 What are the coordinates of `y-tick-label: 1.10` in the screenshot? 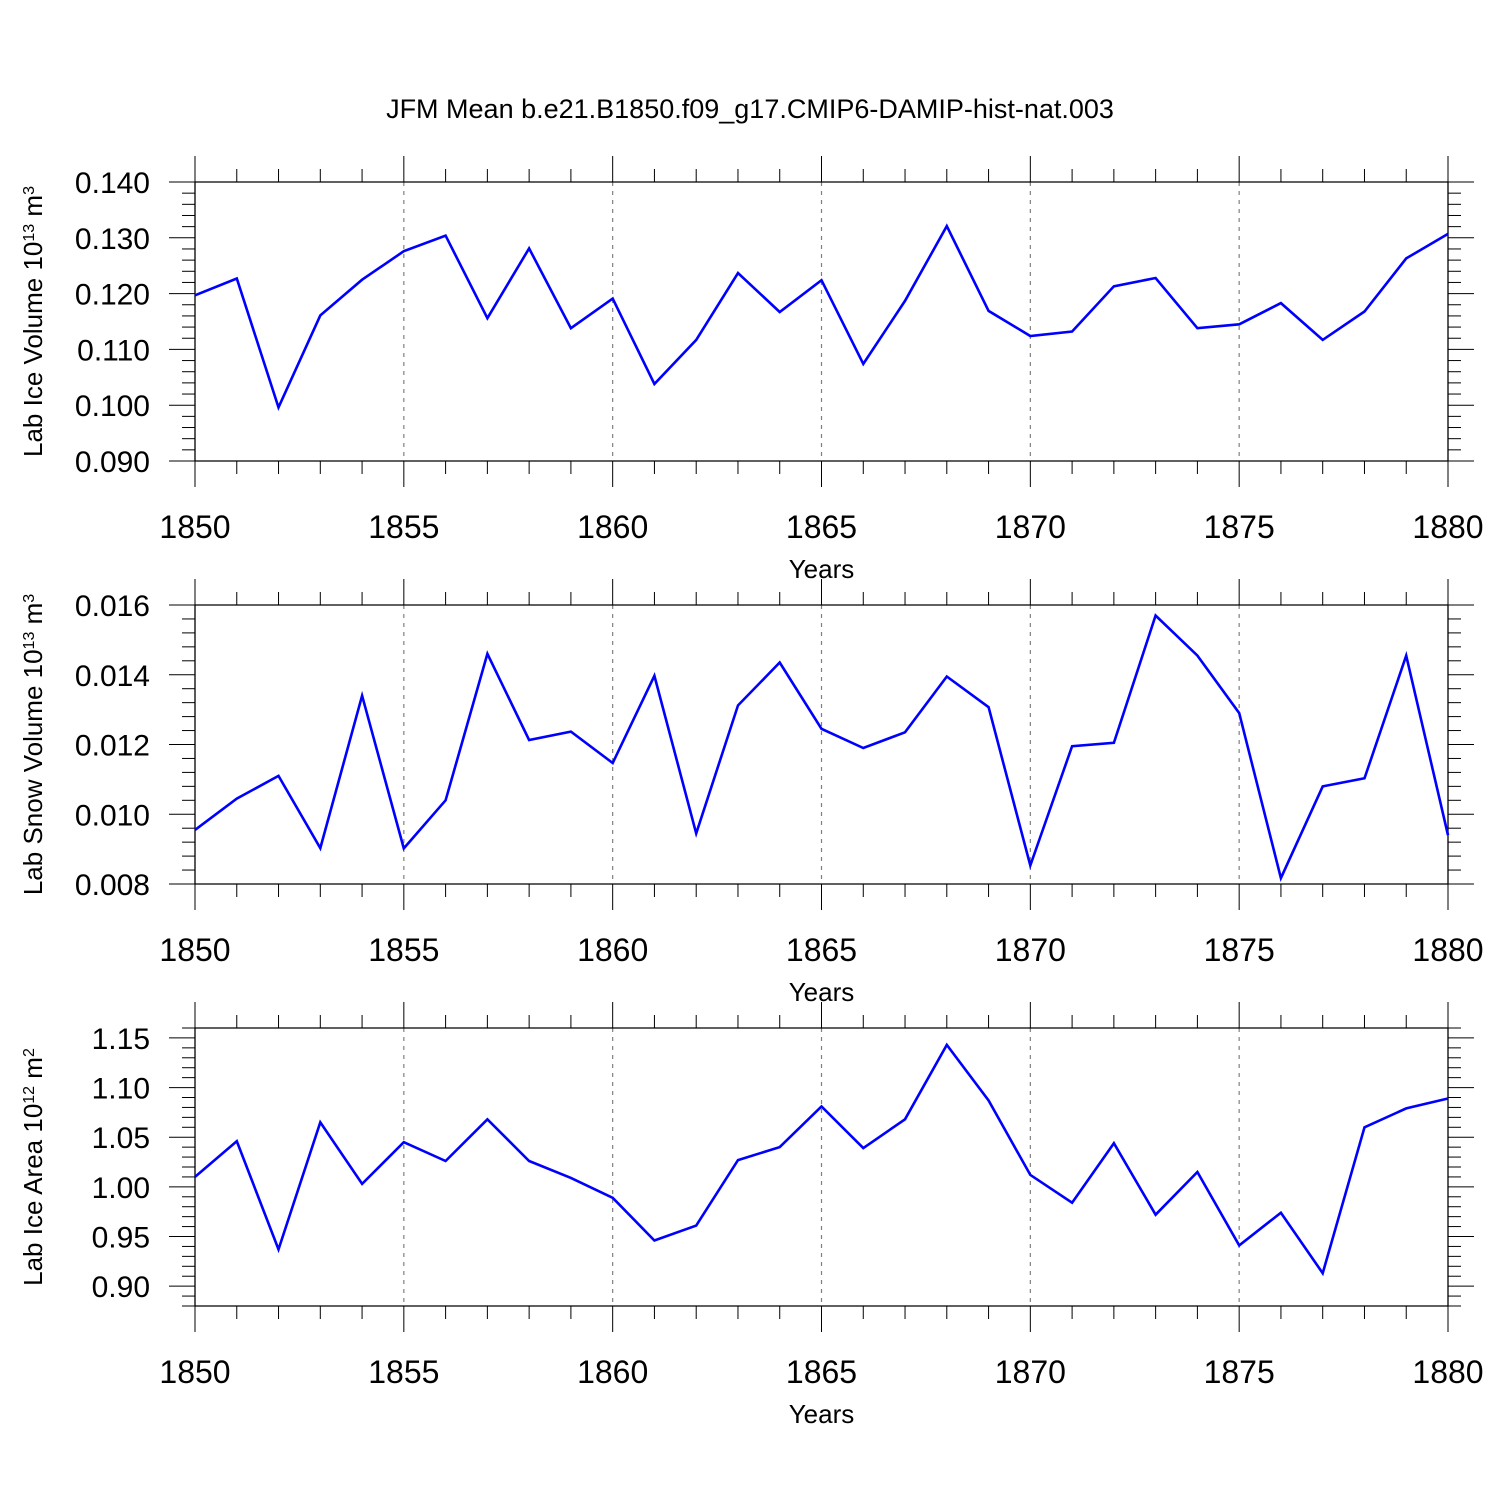 It's located at (121, 1089).